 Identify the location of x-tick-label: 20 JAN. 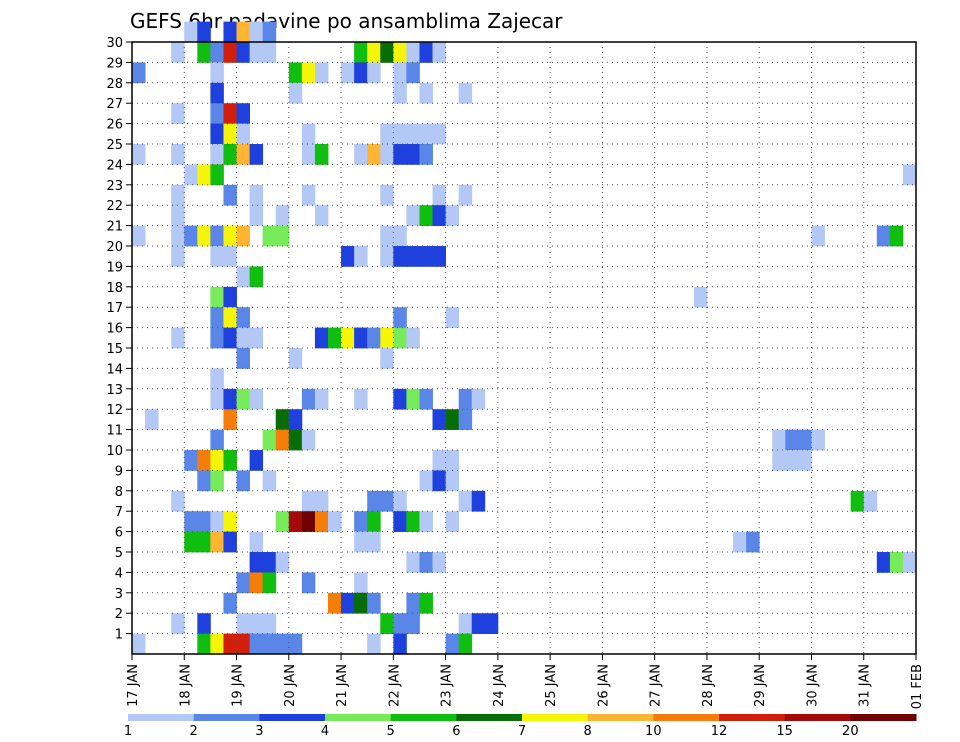
(290, 685).